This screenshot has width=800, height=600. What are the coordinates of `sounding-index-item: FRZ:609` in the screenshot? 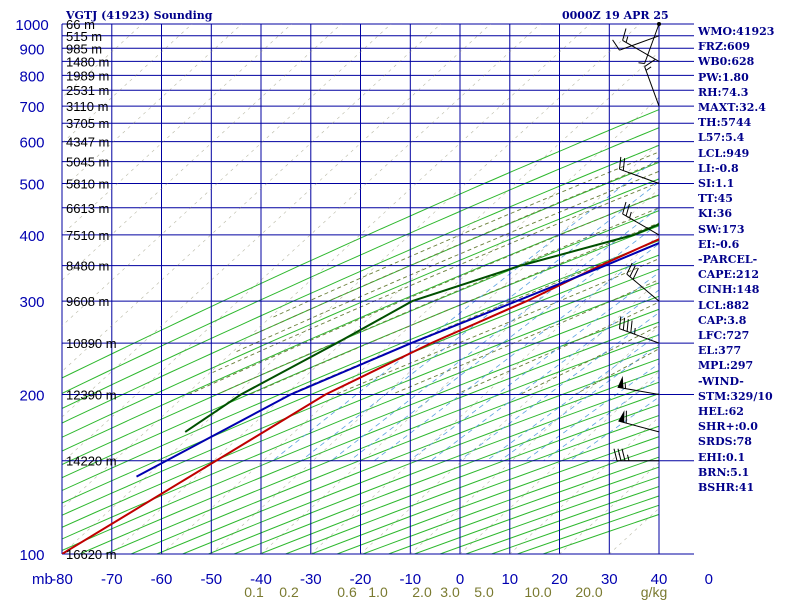 It's located at (724, 47).